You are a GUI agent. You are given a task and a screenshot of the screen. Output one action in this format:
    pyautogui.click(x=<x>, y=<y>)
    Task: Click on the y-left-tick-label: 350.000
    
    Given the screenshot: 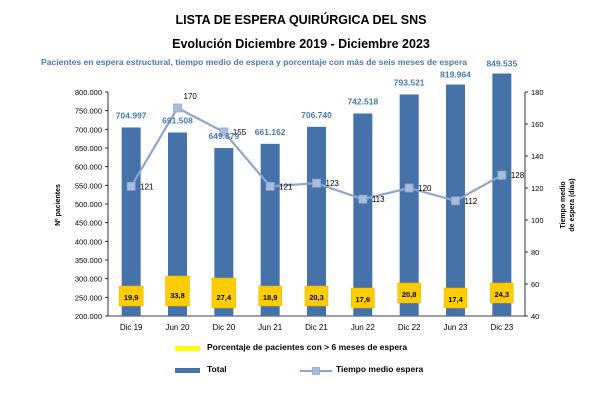 What is the action you would take?
    pyautogui.click(x=88, y=260)
    